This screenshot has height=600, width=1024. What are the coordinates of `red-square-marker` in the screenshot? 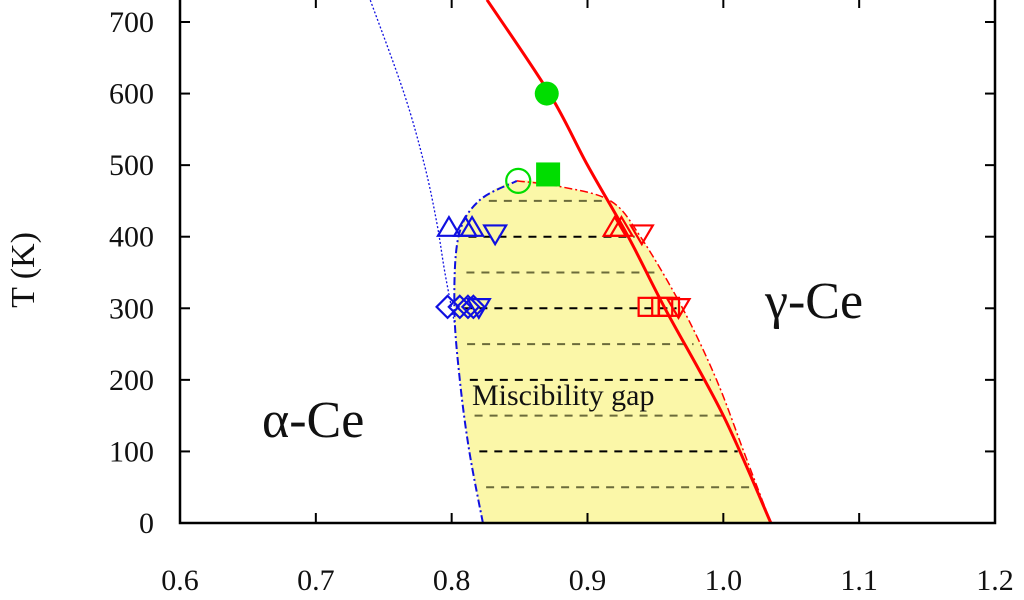 It's located at (669, 306).